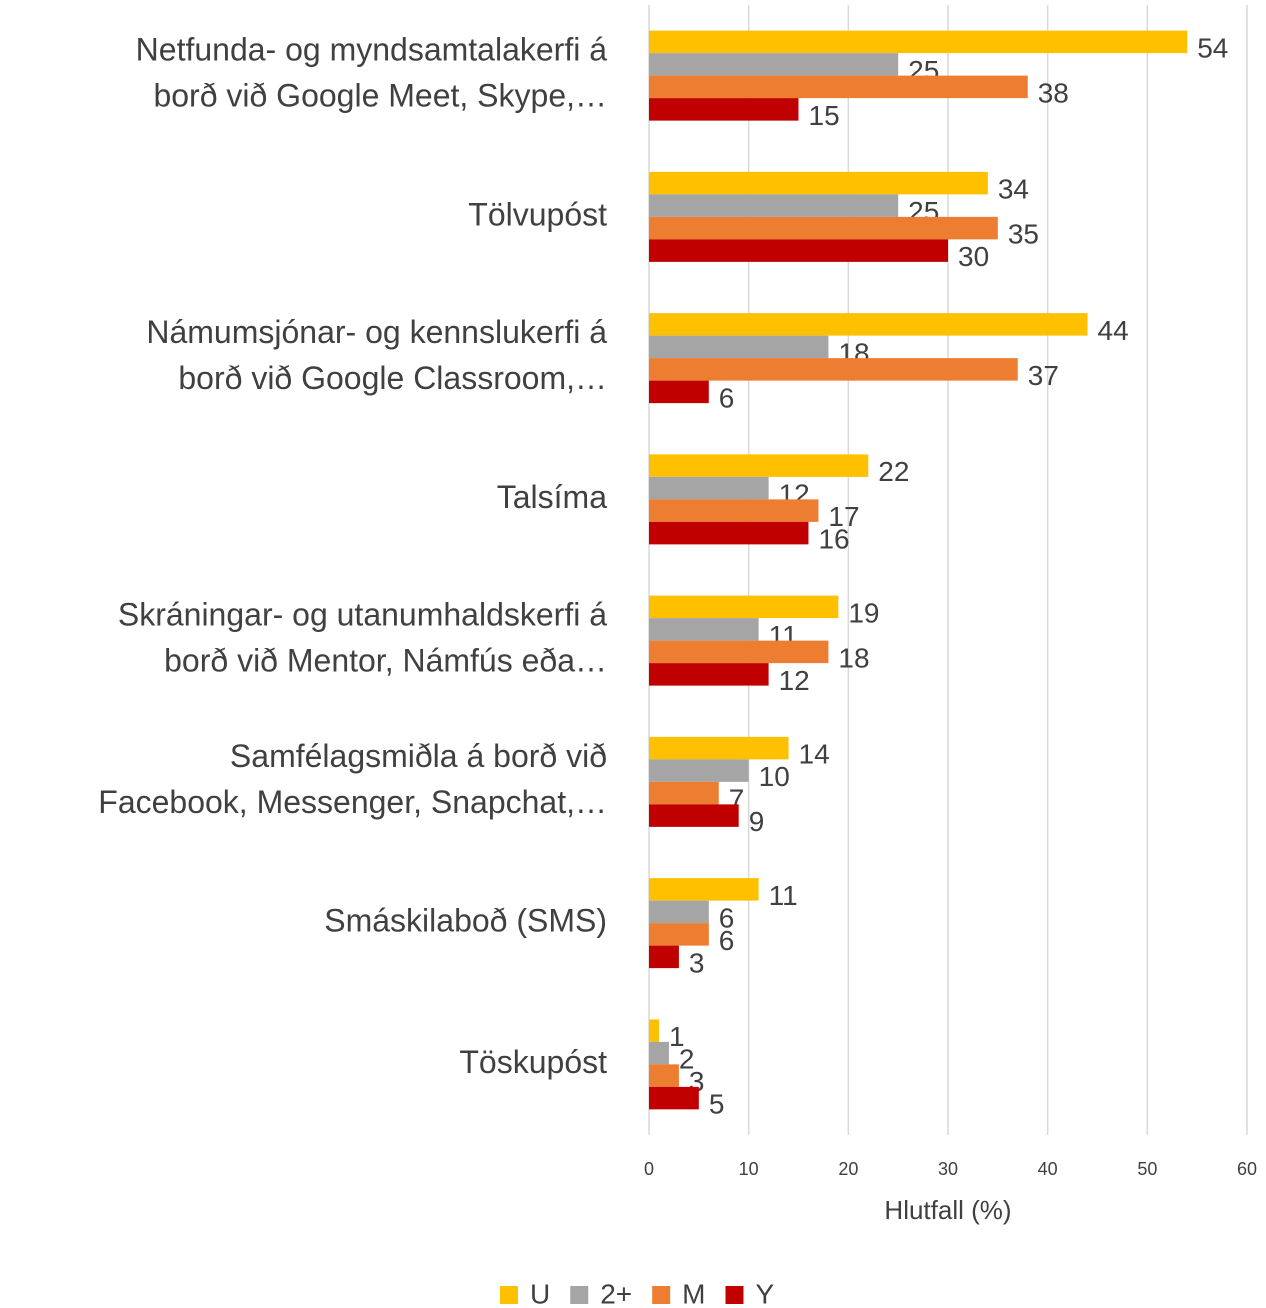 Image resolution: width=1266 pixels, height=1308 pixels. What do you see at coordinates (973, 256) in the screenshot?
I see `data-label: 30` at bounding box center [973, 256].